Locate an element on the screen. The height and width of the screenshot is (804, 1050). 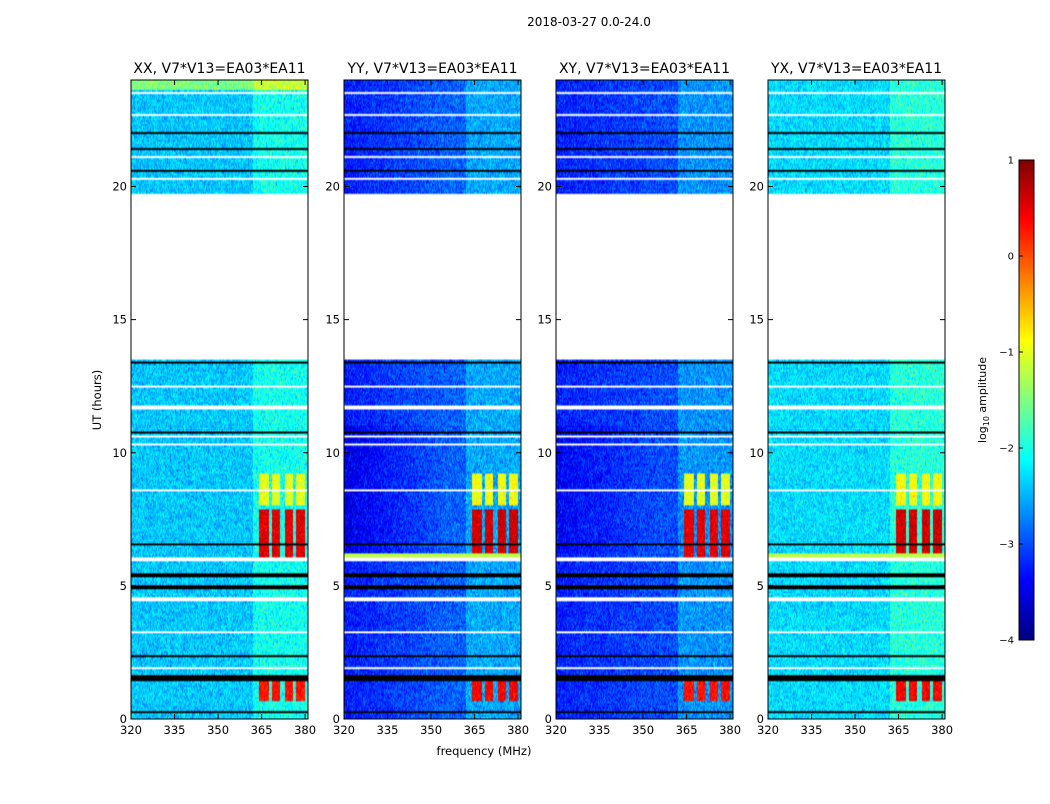
panel-title: YY, V7*V13=EA03*EA11 is located at coordinates (431, 69).